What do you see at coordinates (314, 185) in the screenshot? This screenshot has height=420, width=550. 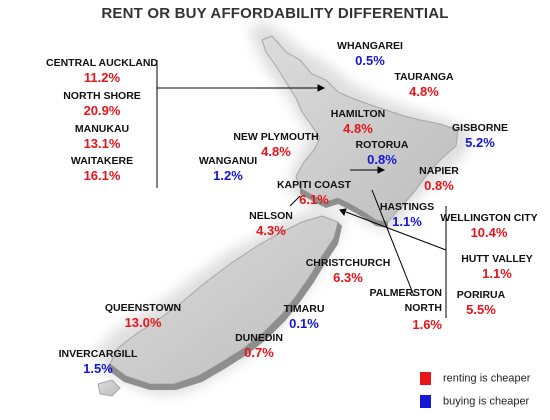 I see `region-name: KAPITI COAST` at bounding box center [314, 185].